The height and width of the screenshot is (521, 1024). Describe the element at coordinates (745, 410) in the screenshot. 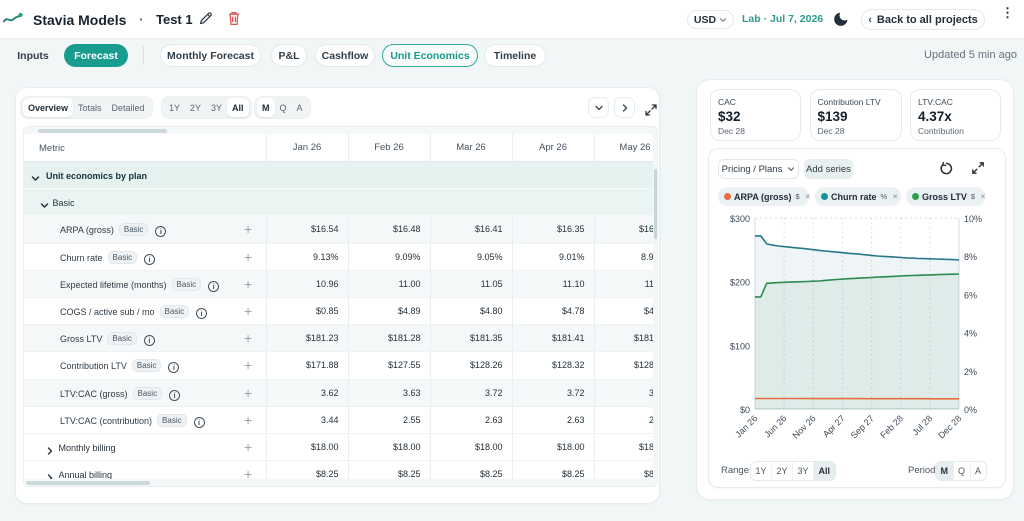

I see `svg-text: $0` at that location.